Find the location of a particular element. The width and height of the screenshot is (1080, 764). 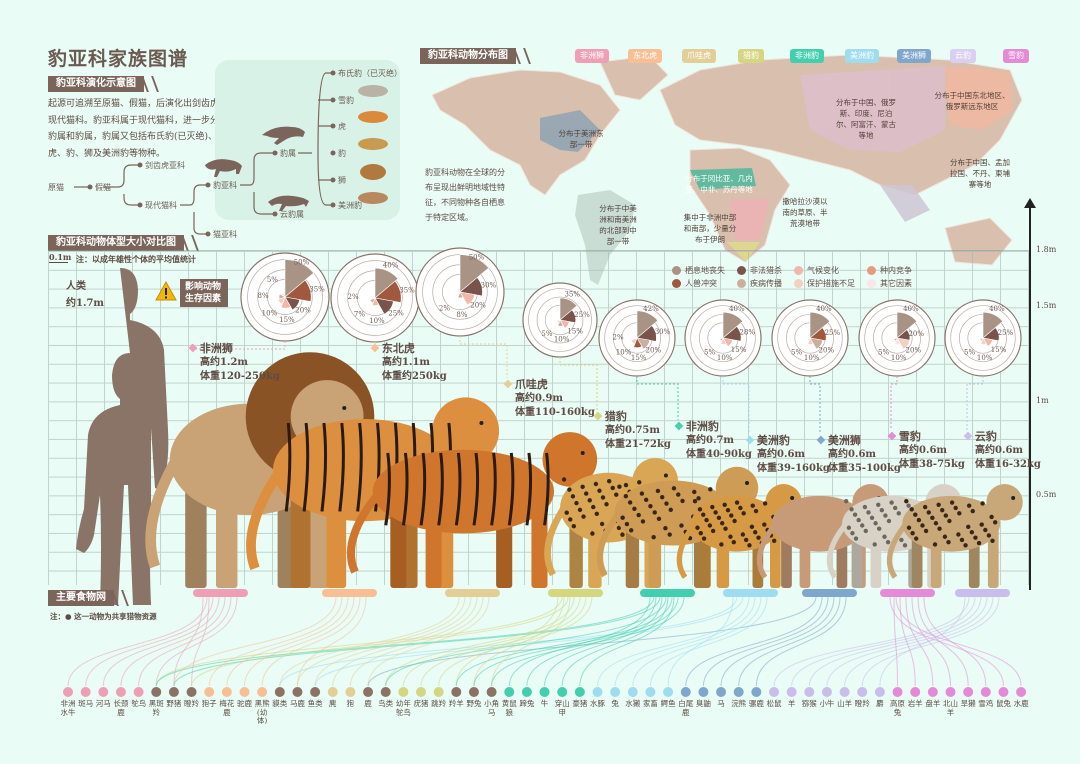

connector-line is located at coordinates (483, 357).